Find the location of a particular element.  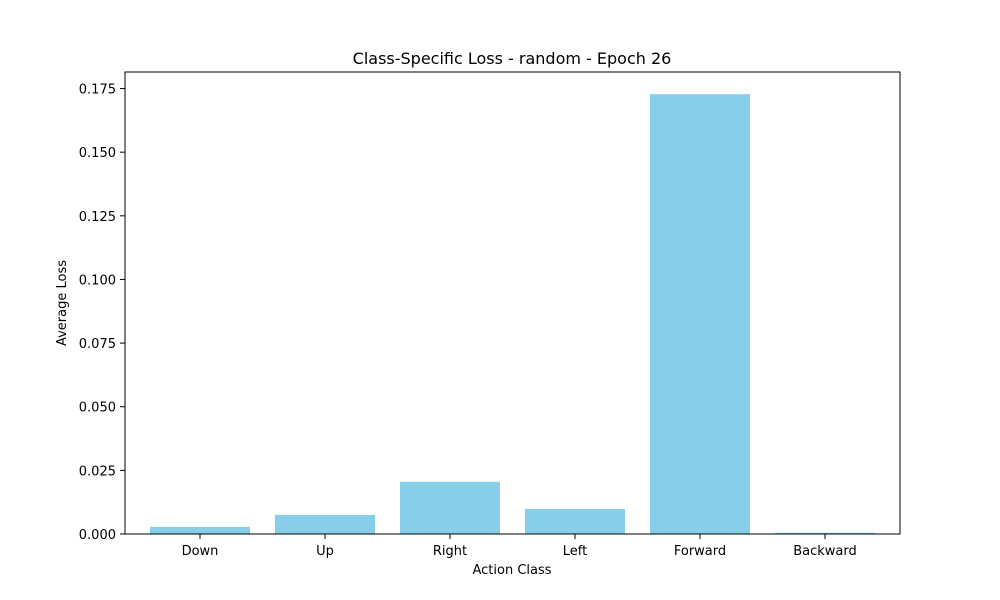

x-tick-label: Up is located at coordinates (325, 551).